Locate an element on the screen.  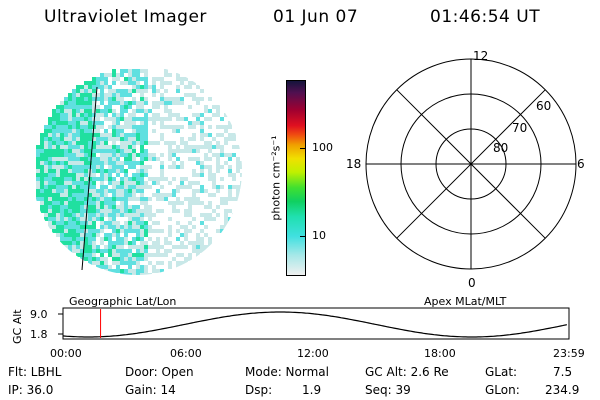
lat-label-60: 60 is located at coordinates (543, 106).